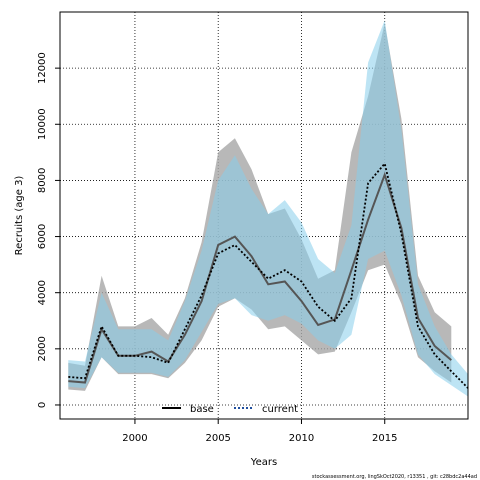  What do you see at coordinates (42, 180) in the screenshot?
I see `y-tick-label-8000: 8000` at bounding box center [42, 180].